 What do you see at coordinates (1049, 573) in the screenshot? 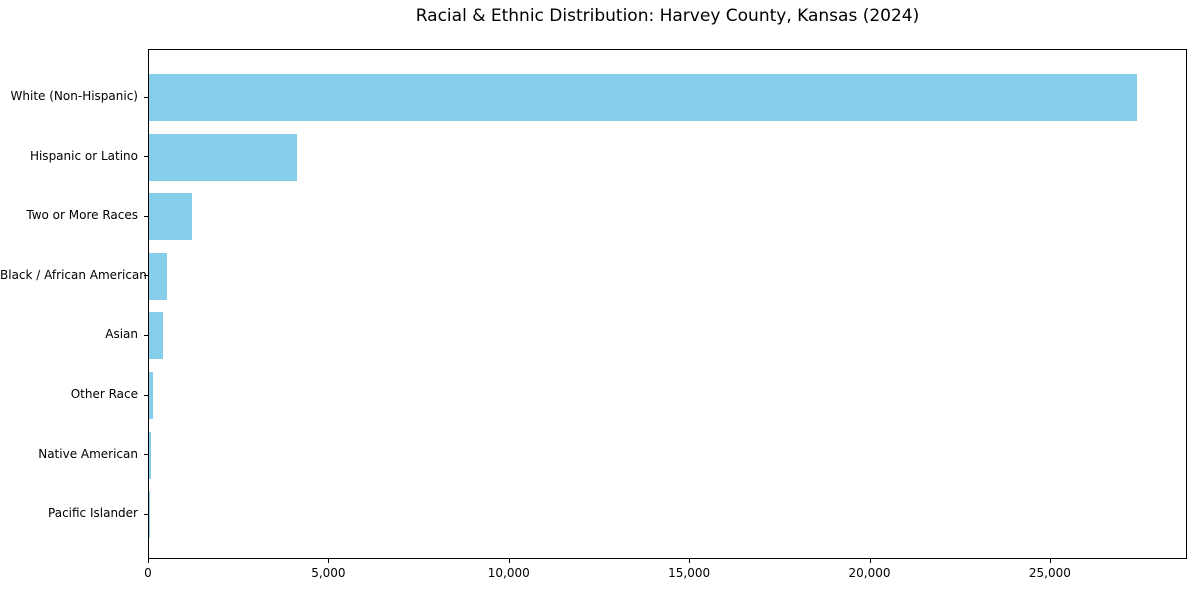
I see `x-tick-label: 25,000` at bounding box center [1049, 573].